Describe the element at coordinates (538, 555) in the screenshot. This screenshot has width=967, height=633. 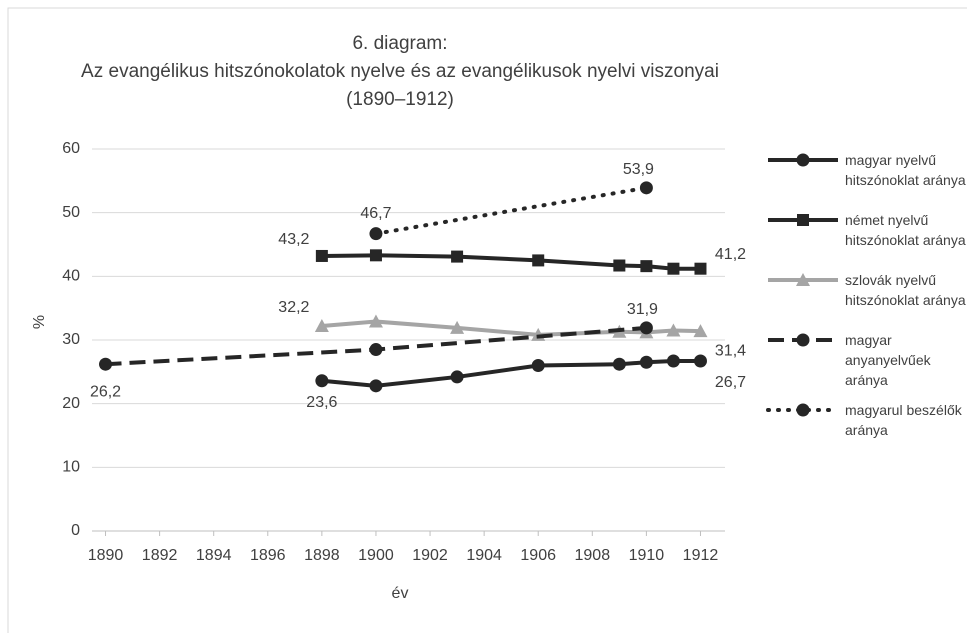
I see `x-tick-label: 1906` at that location.